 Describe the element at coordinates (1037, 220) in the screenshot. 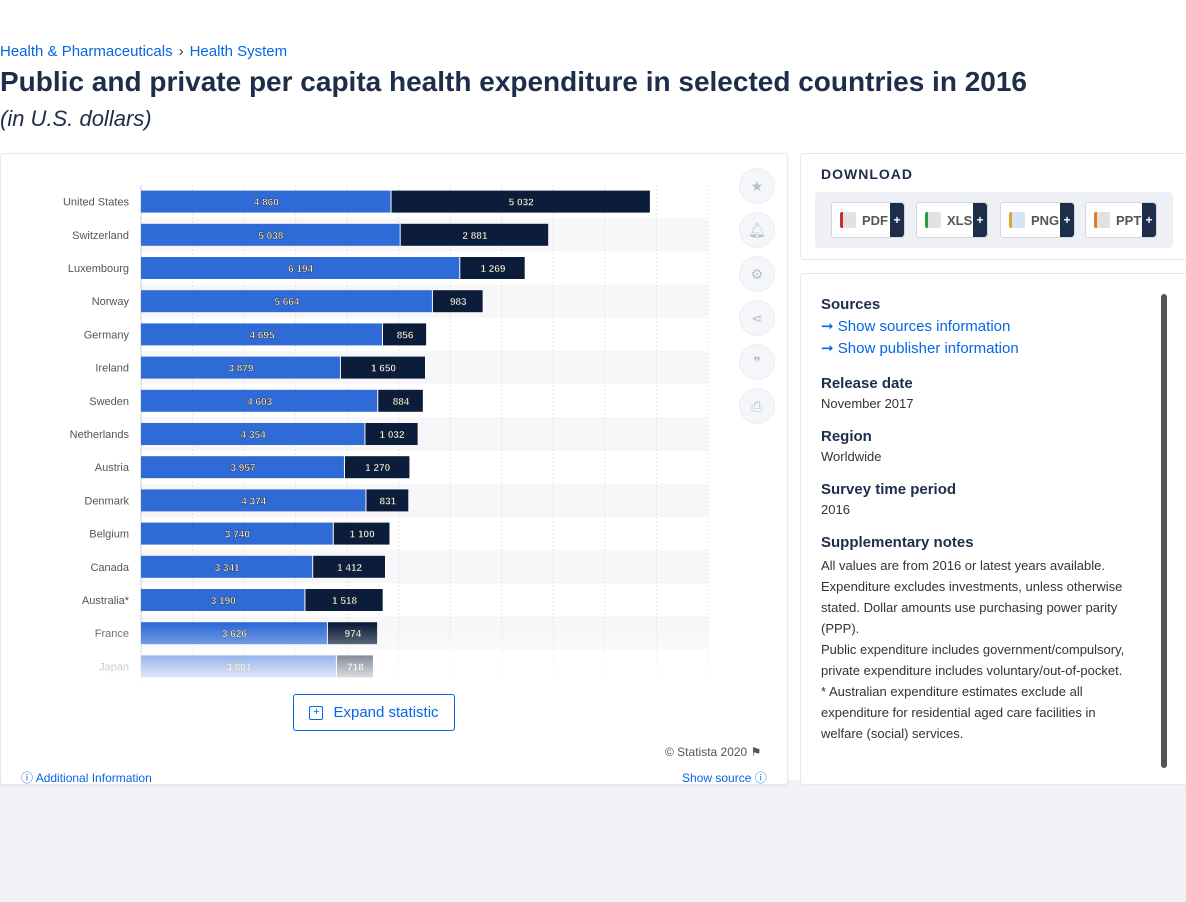

I see `download-png-button: PNG +` at that location.